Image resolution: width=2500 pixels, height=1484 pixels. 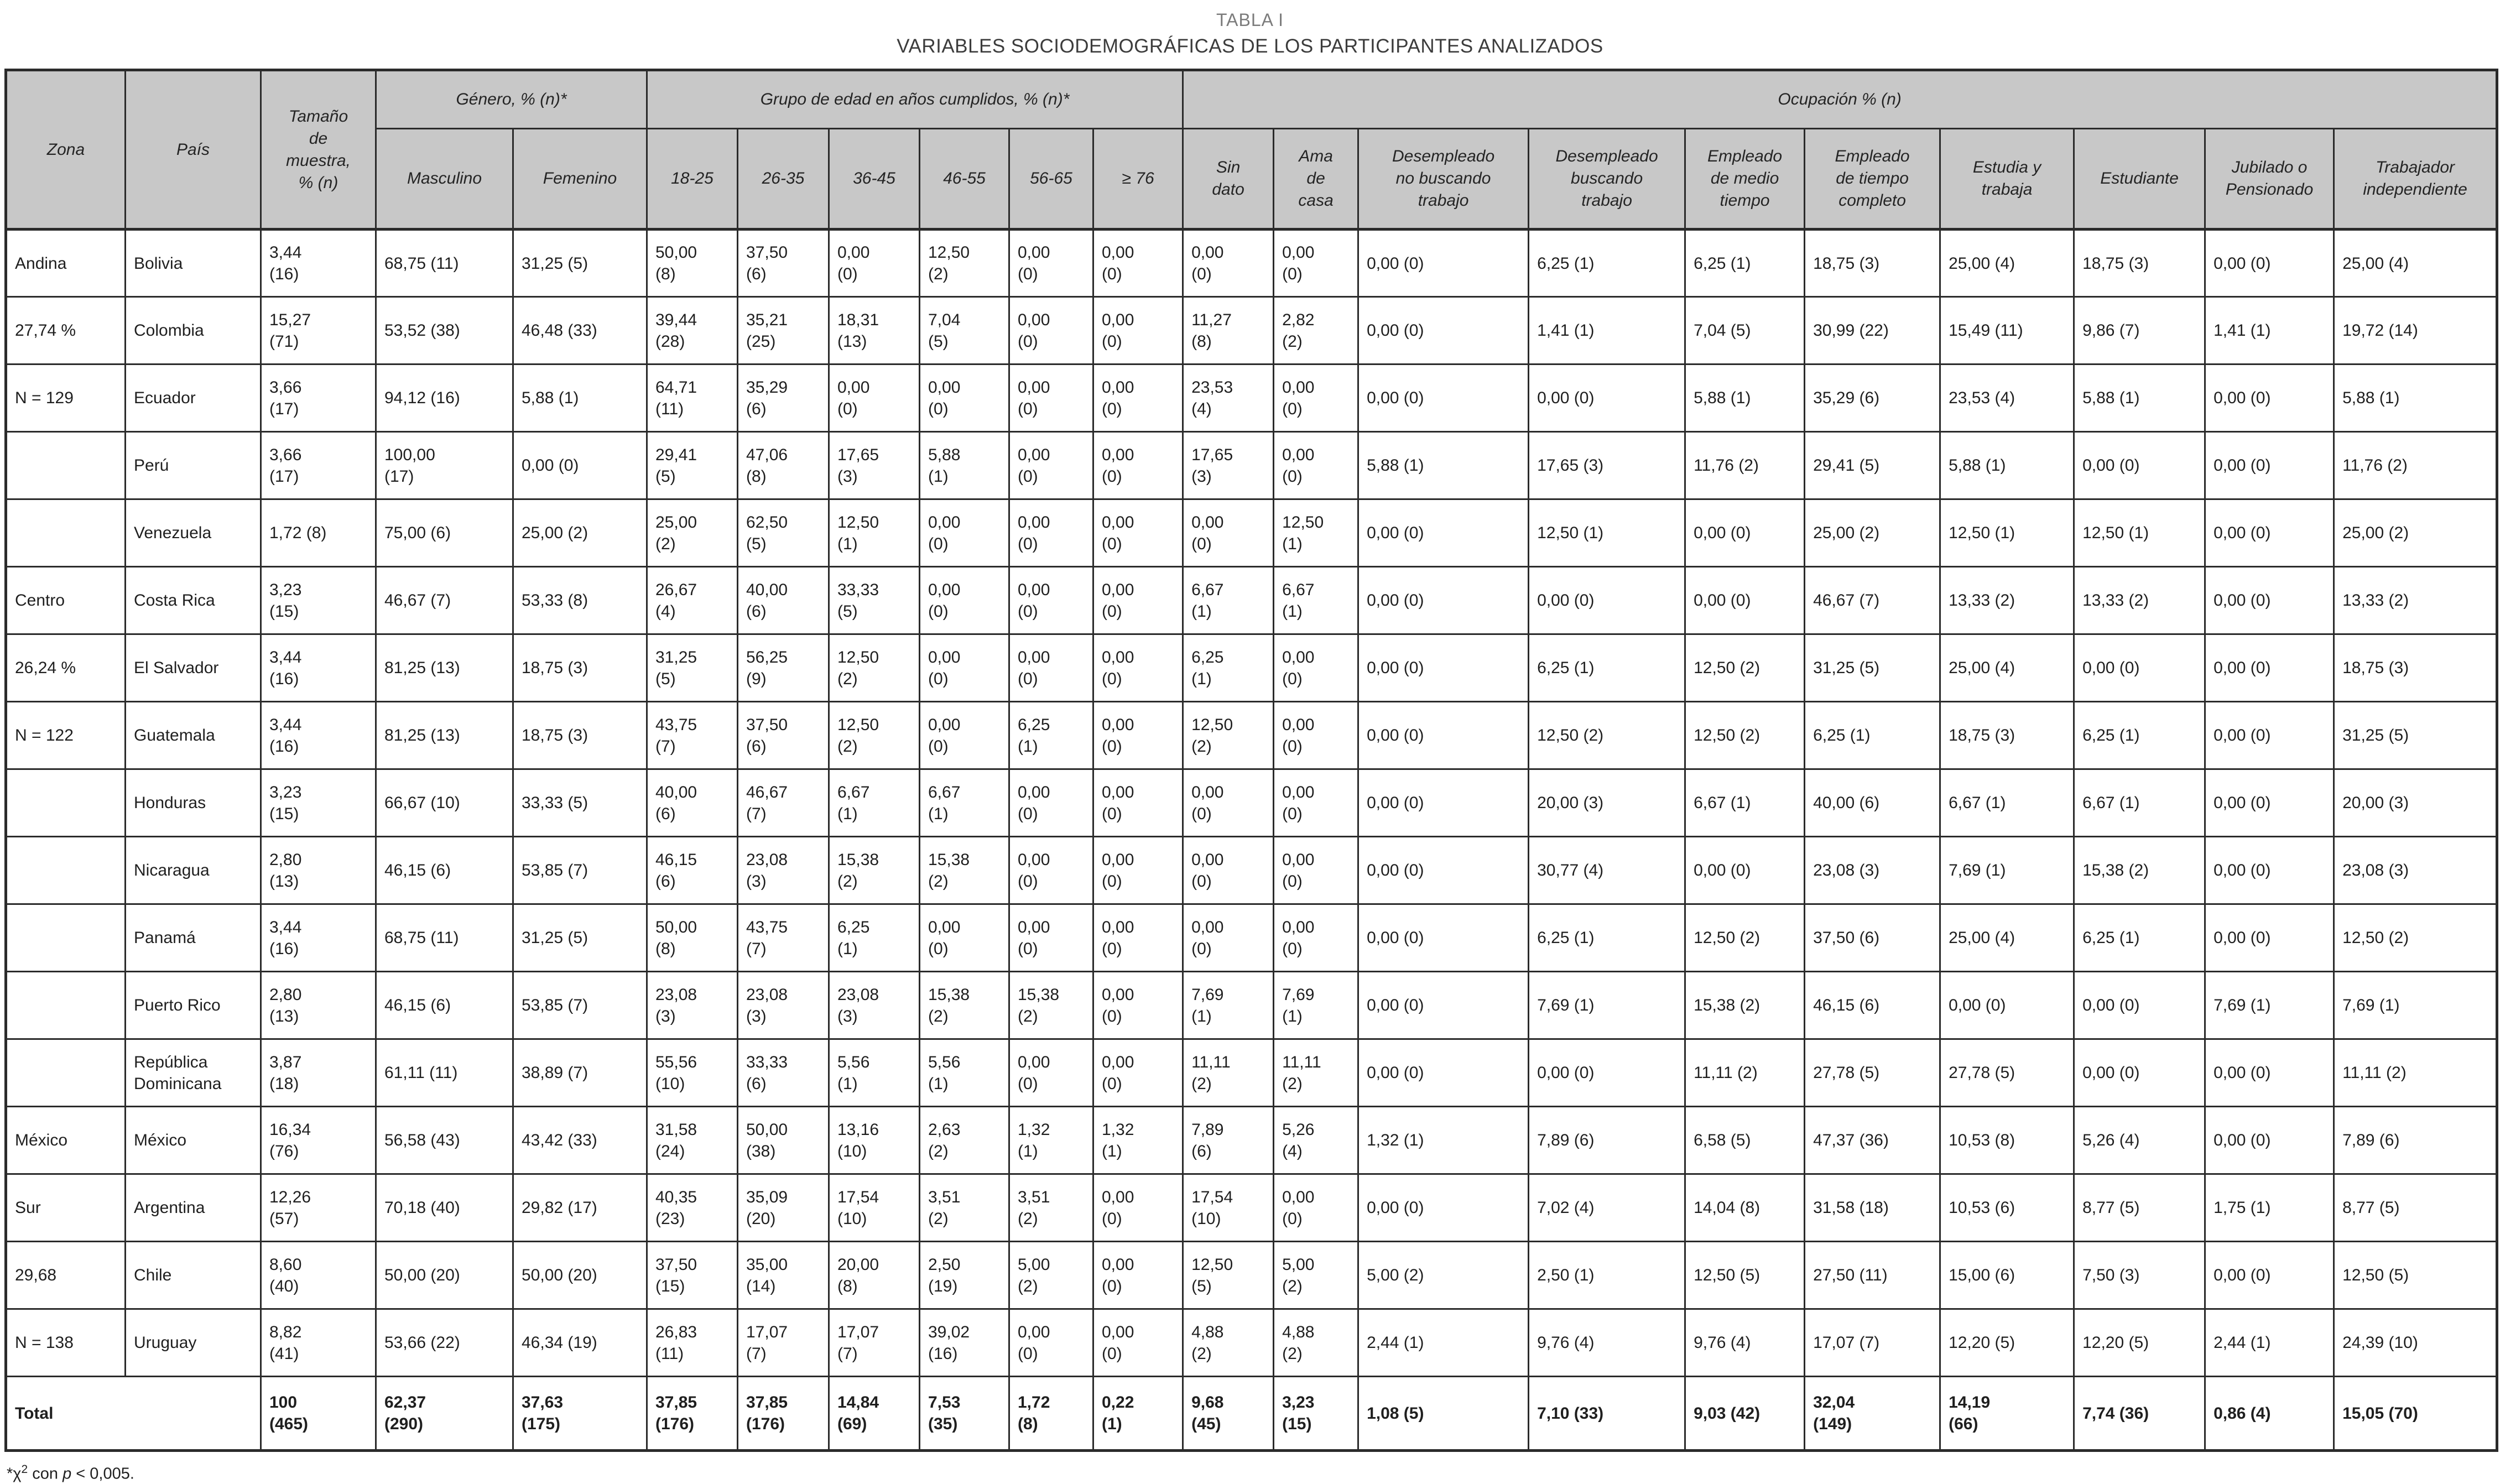 What do you see at coordinates (1607, 802) in the screenshot?
I see `value-cell: 20,00 (3)` at bounding box center [1607, 802].